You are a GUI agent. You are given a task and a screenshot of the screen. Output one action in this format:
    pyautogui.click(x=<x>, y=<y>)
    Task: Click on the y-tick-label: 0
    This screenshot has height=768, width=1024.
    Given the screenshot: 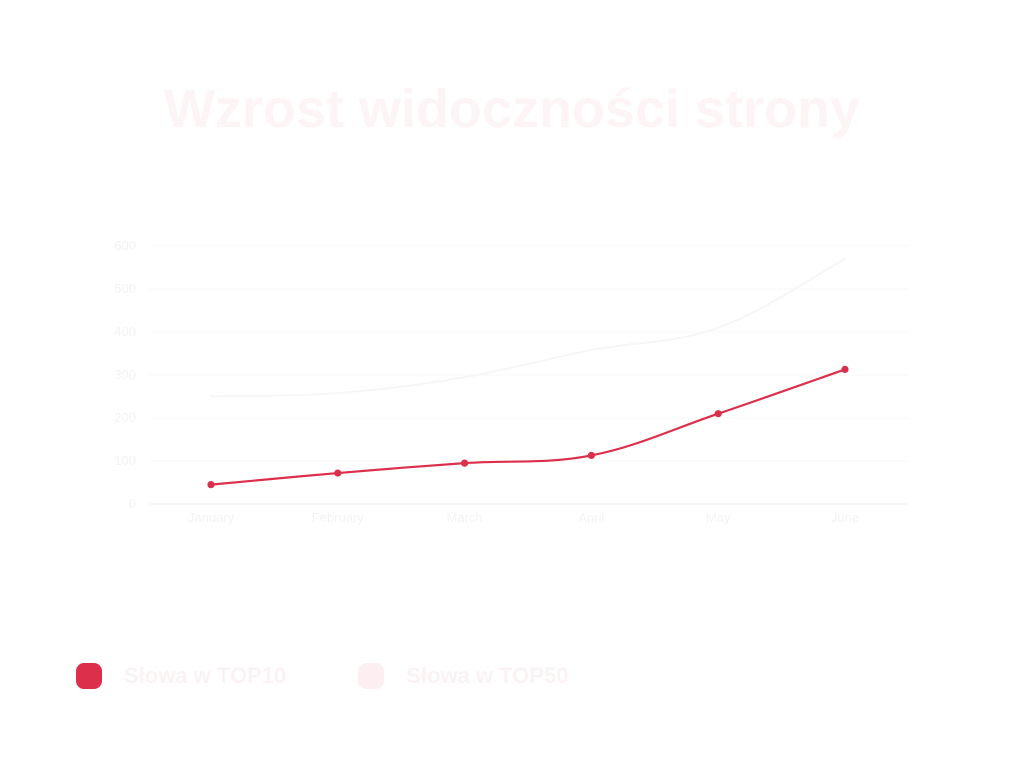 What is the action you would take?
    pyautogui.click(x=132, y=503)
    